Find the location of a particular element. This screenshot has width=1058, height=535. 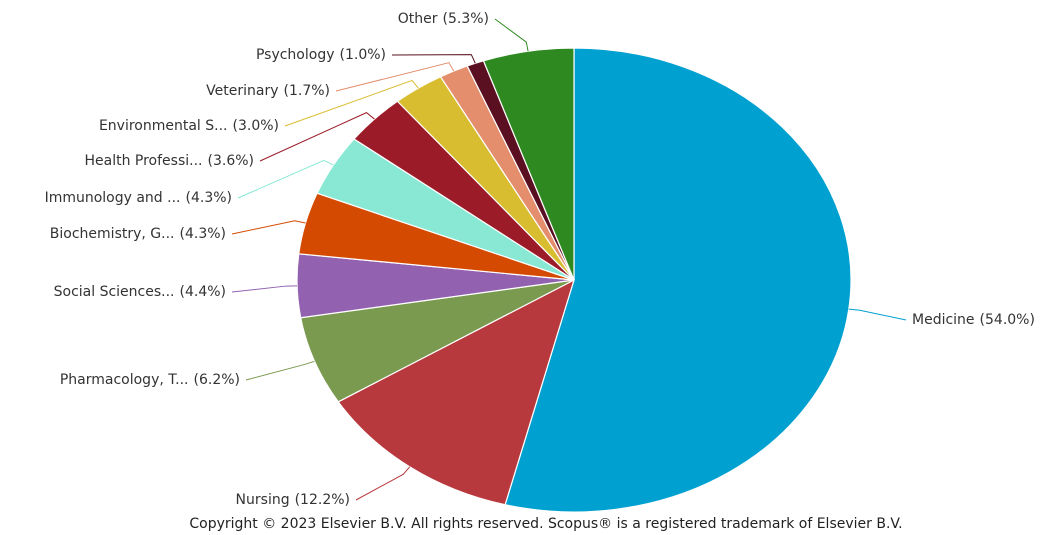

data-label: Biochemistry, G... (4.3%) is located at coordinates (138, 234).